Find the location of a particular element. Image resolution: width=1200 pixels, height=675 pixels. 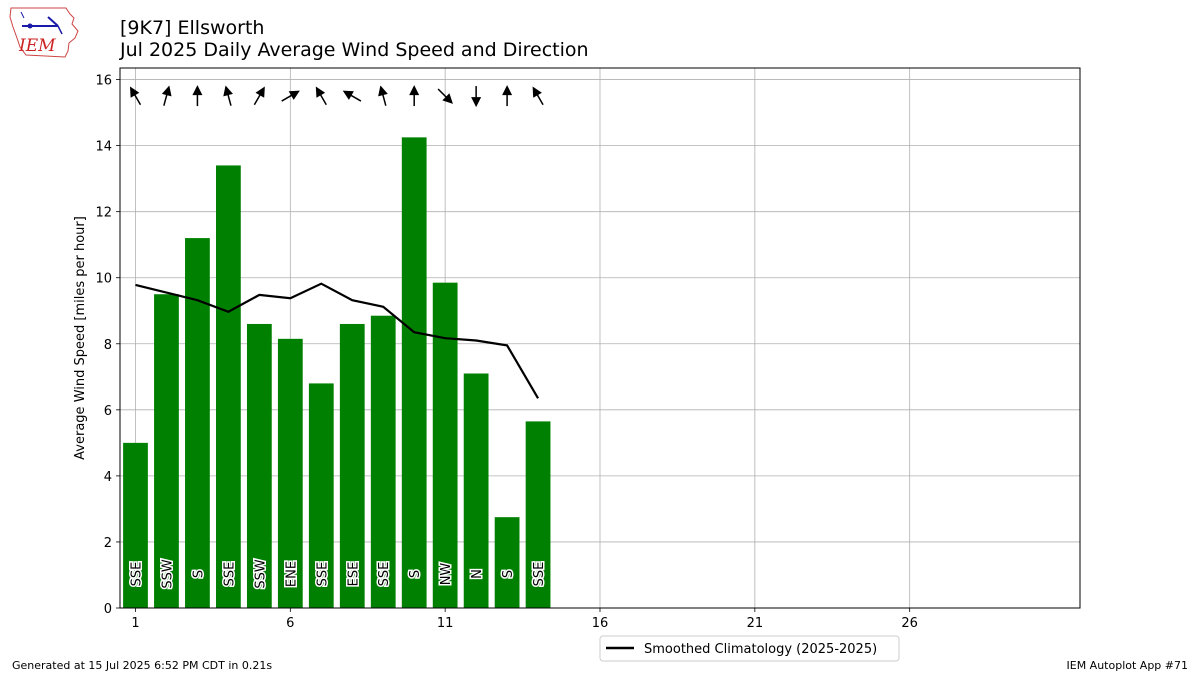

direction-label: NW is located at coordinates (446, 574).